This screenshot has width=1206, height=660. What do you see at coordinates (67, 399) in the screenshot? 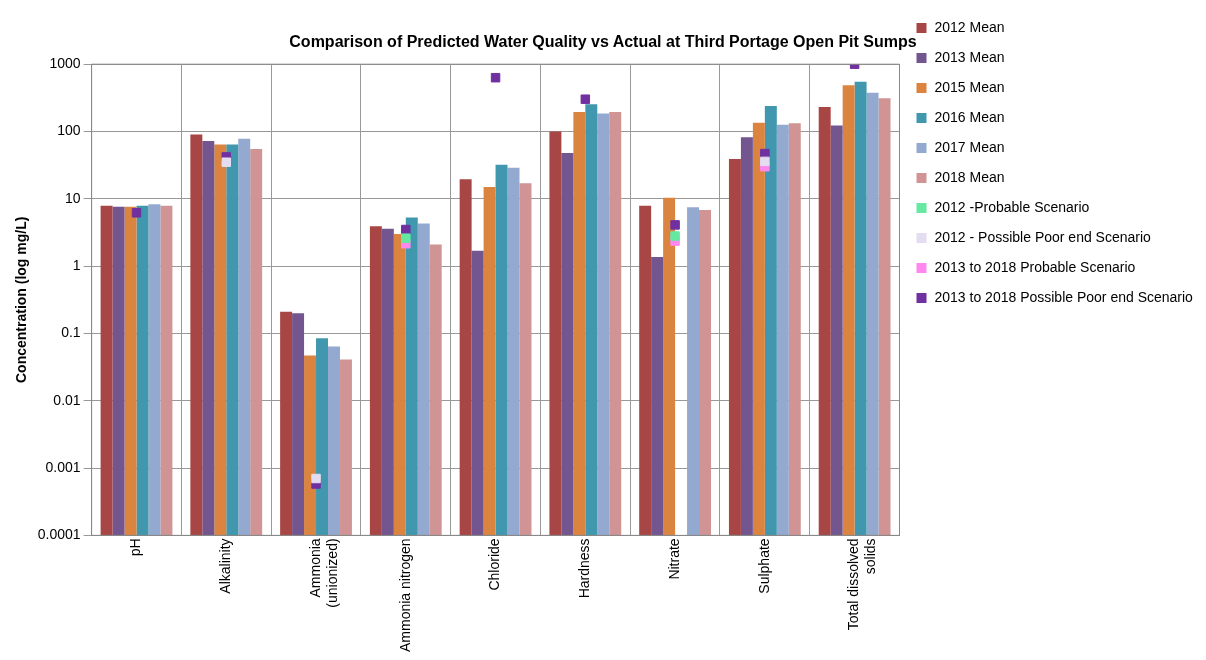
I see `y-tick-label: 0.01` at bounding box center [67, 399].